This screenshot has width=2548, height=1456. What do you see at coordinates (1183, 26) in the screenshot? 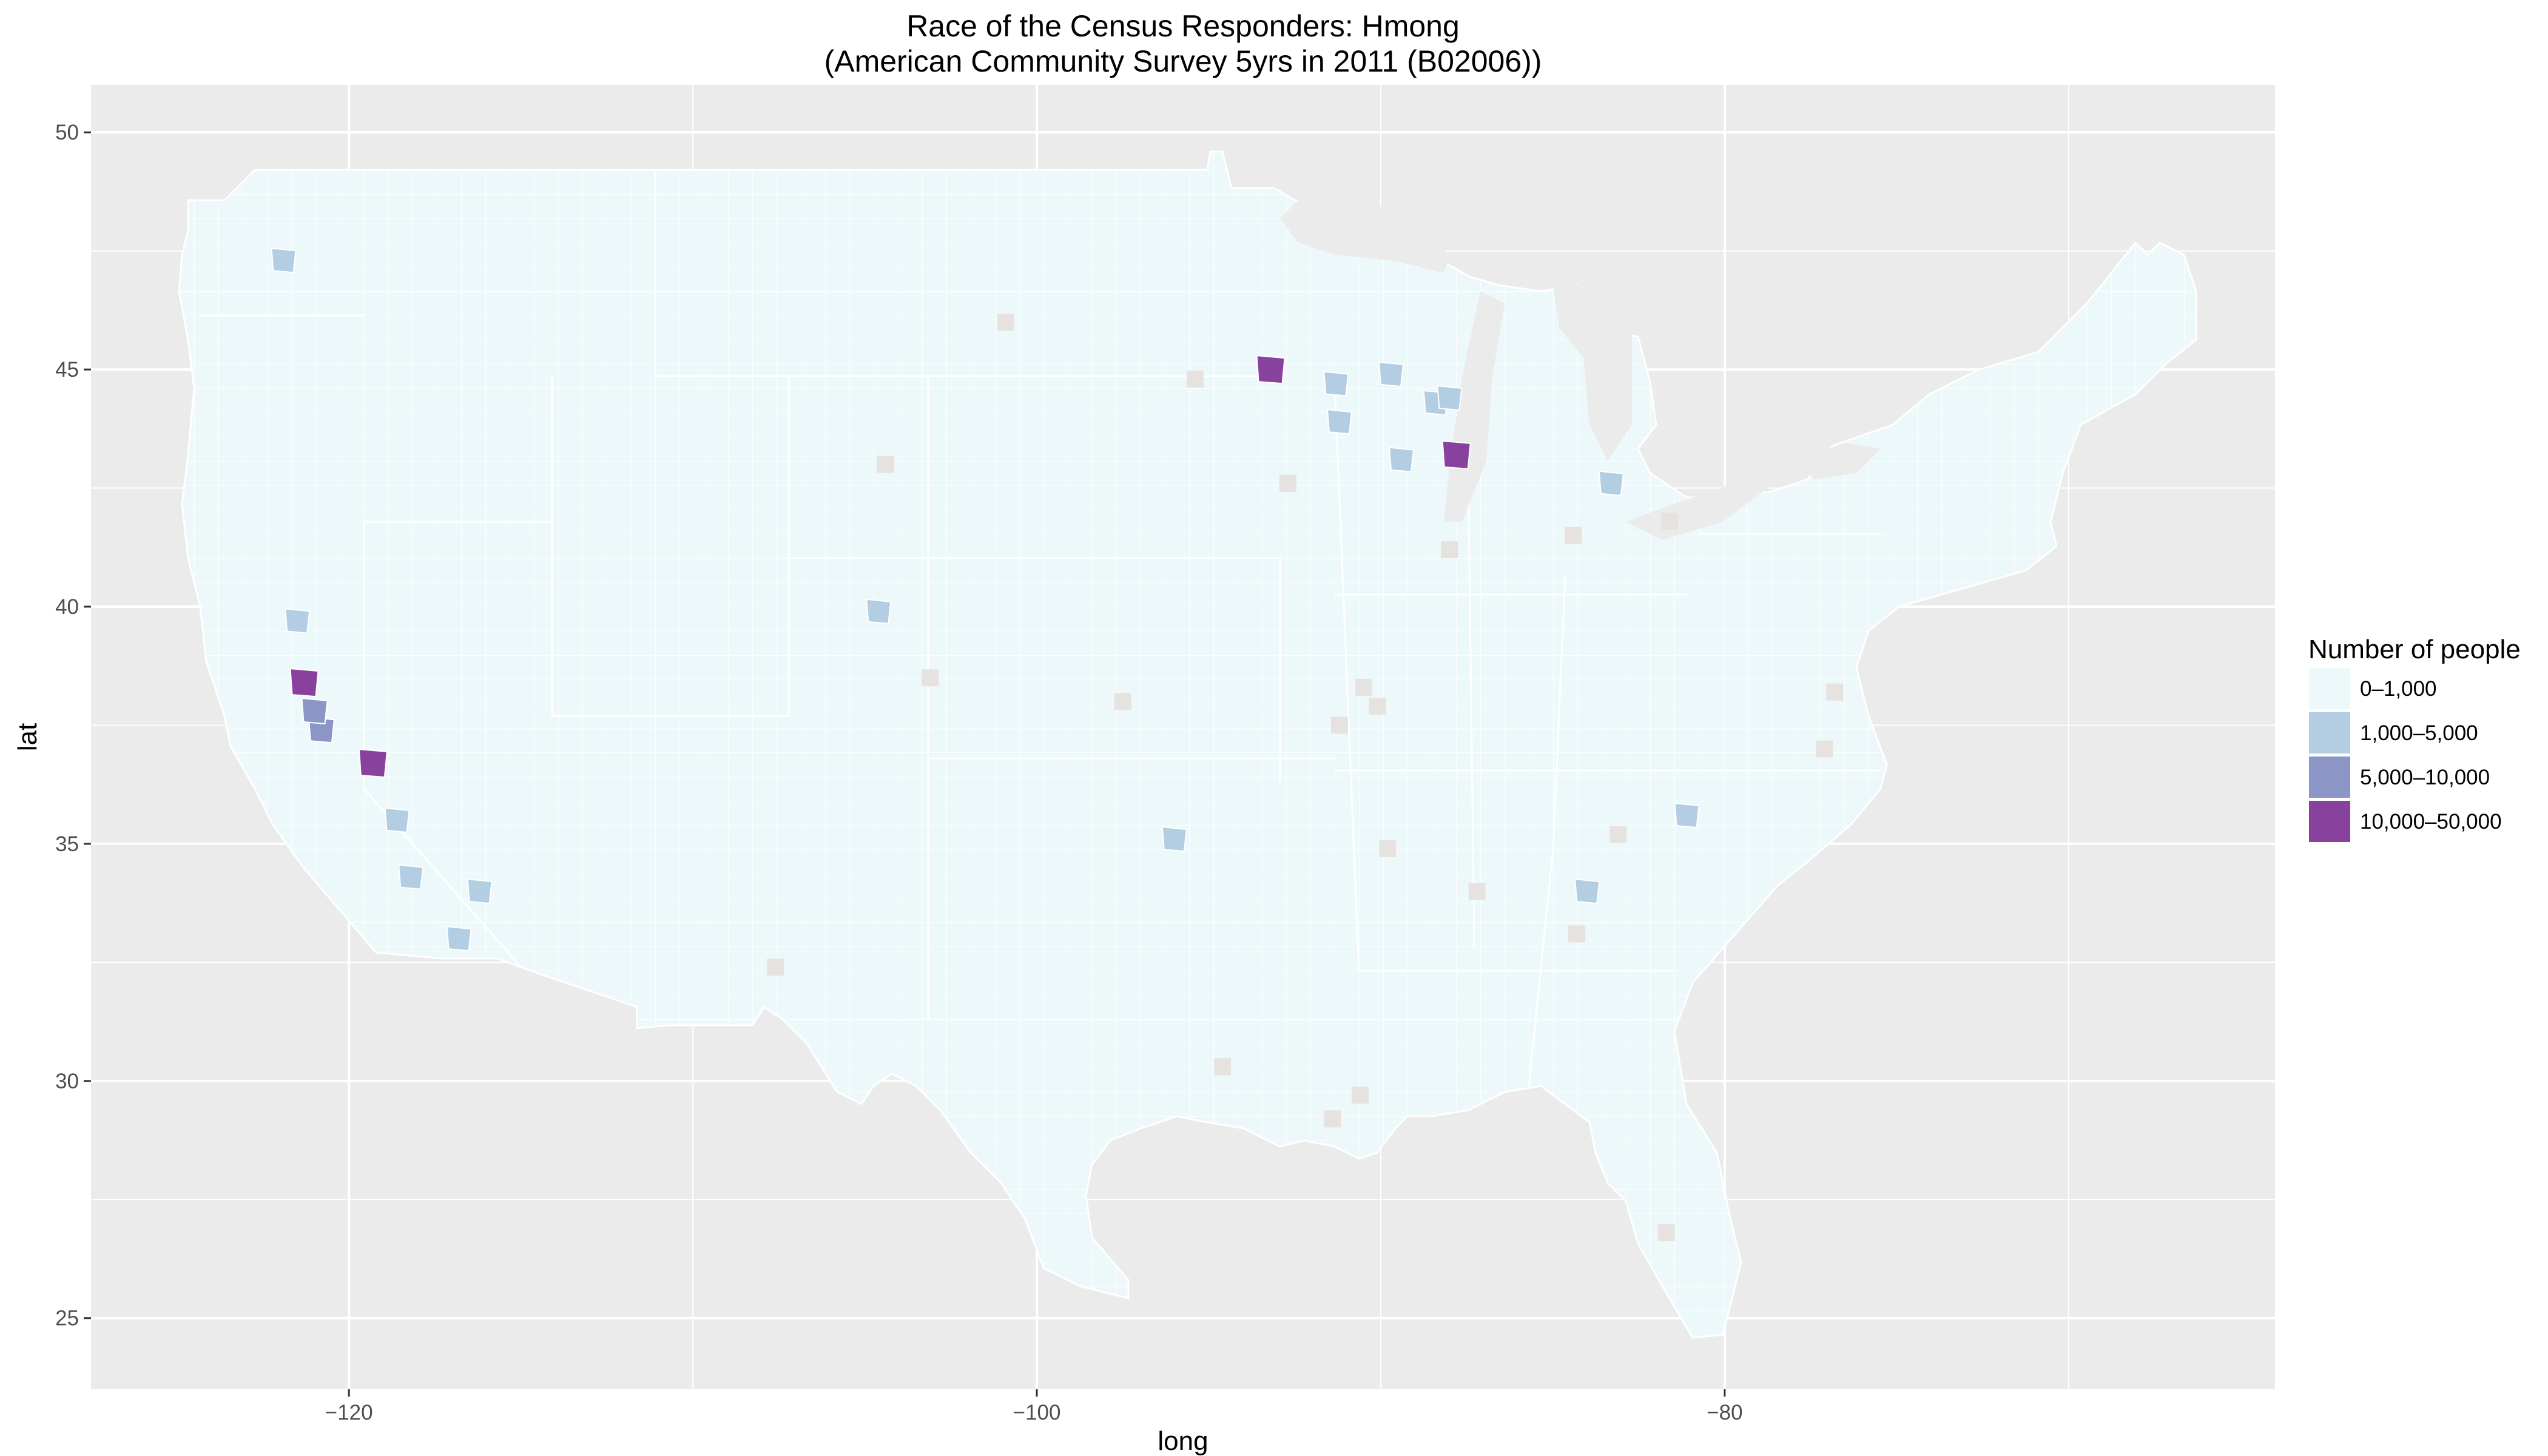
I see `chart-title-line1: Race of the Census Responders: Hmong` at bounding box center [1183, 26].